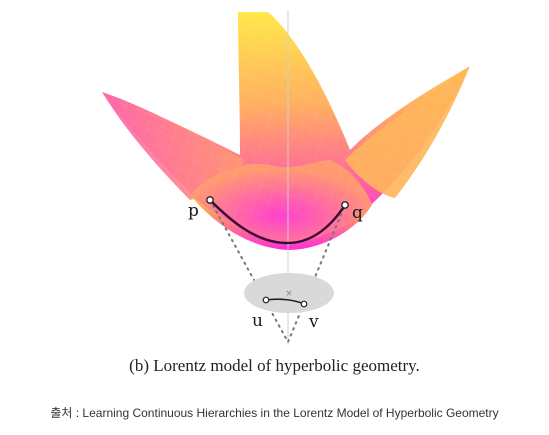 The width and height of the screenshot is (549, 435). I want to click on geodesic-pq, so click(278, 222).